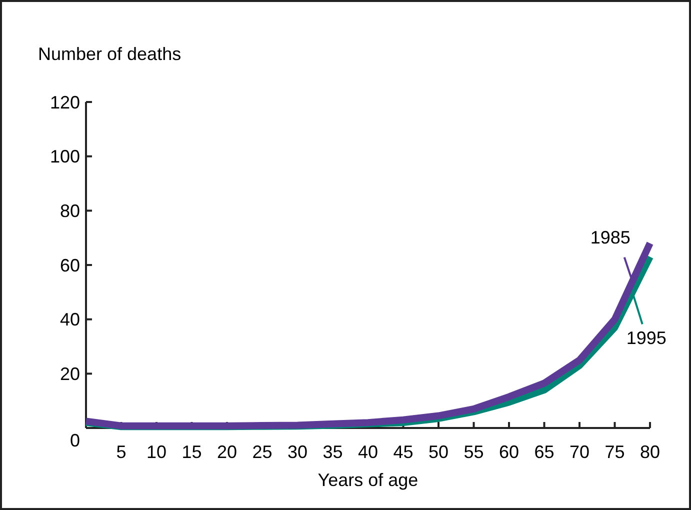  I want to click on y-tick-label: 120, so click(65, 102).